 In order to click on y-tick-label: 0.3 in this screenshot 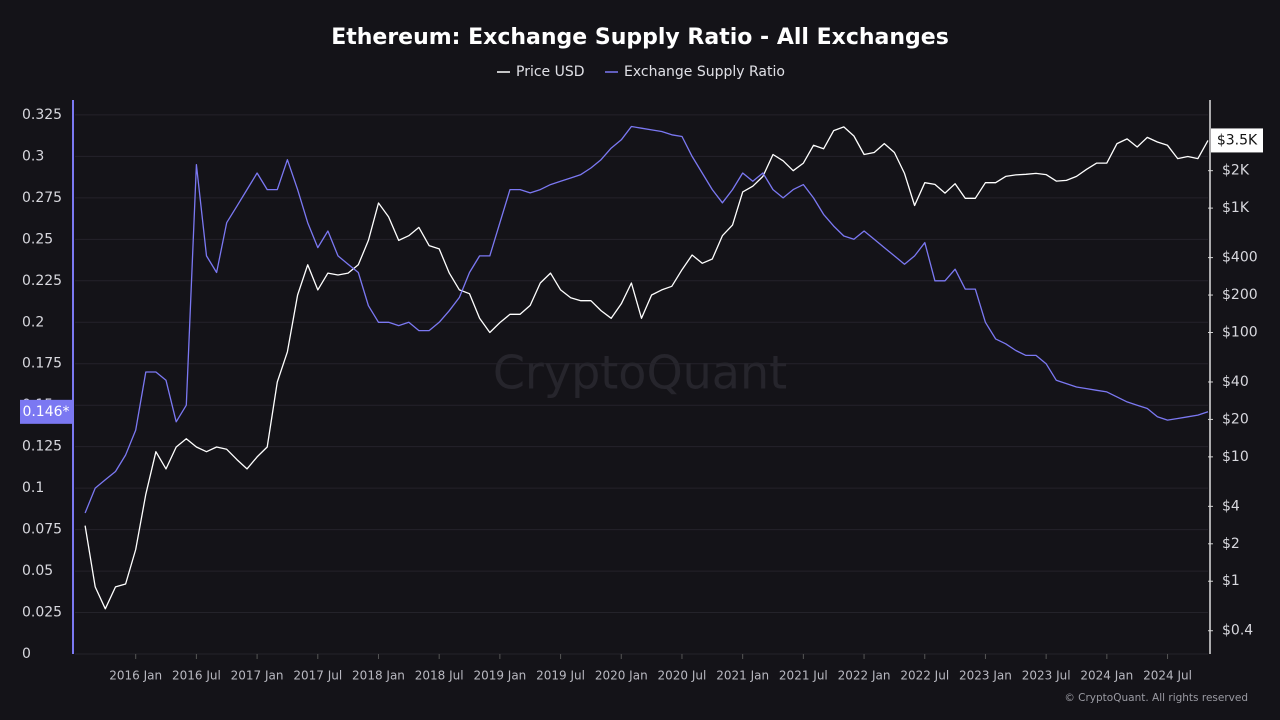, I will do `click(33, 156)`.